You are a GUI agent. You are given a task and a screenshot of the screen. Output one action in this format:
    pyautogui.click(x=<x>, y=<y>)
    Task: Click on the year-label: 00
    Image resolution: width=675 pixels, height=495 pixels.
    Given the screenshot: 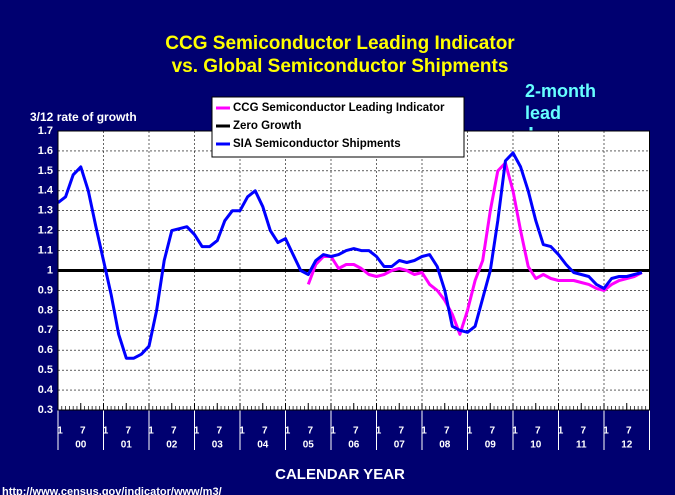 What is the action you would take?
    pyautogui.click(x=81, y=445)
    